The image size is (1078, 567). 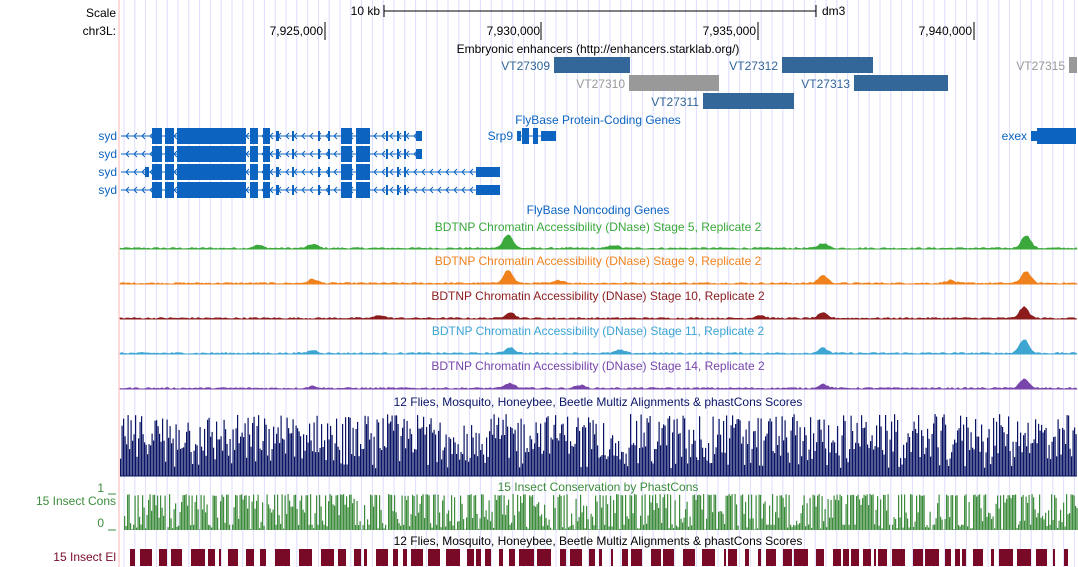 What do you see at coordinates (297, 31) in the screenshot?
I see `ruler-tick-label: 7,925,000` at bounding box center [297, 31].